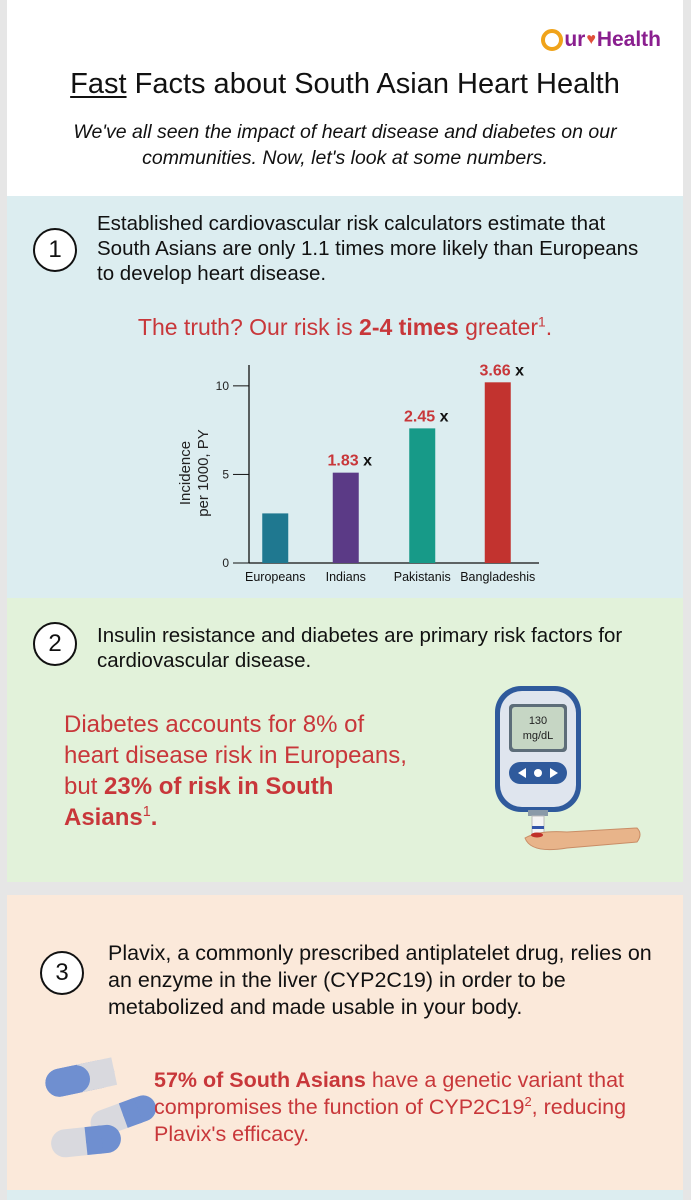  I want to click on logo-ur: ur, so click(575, 39).